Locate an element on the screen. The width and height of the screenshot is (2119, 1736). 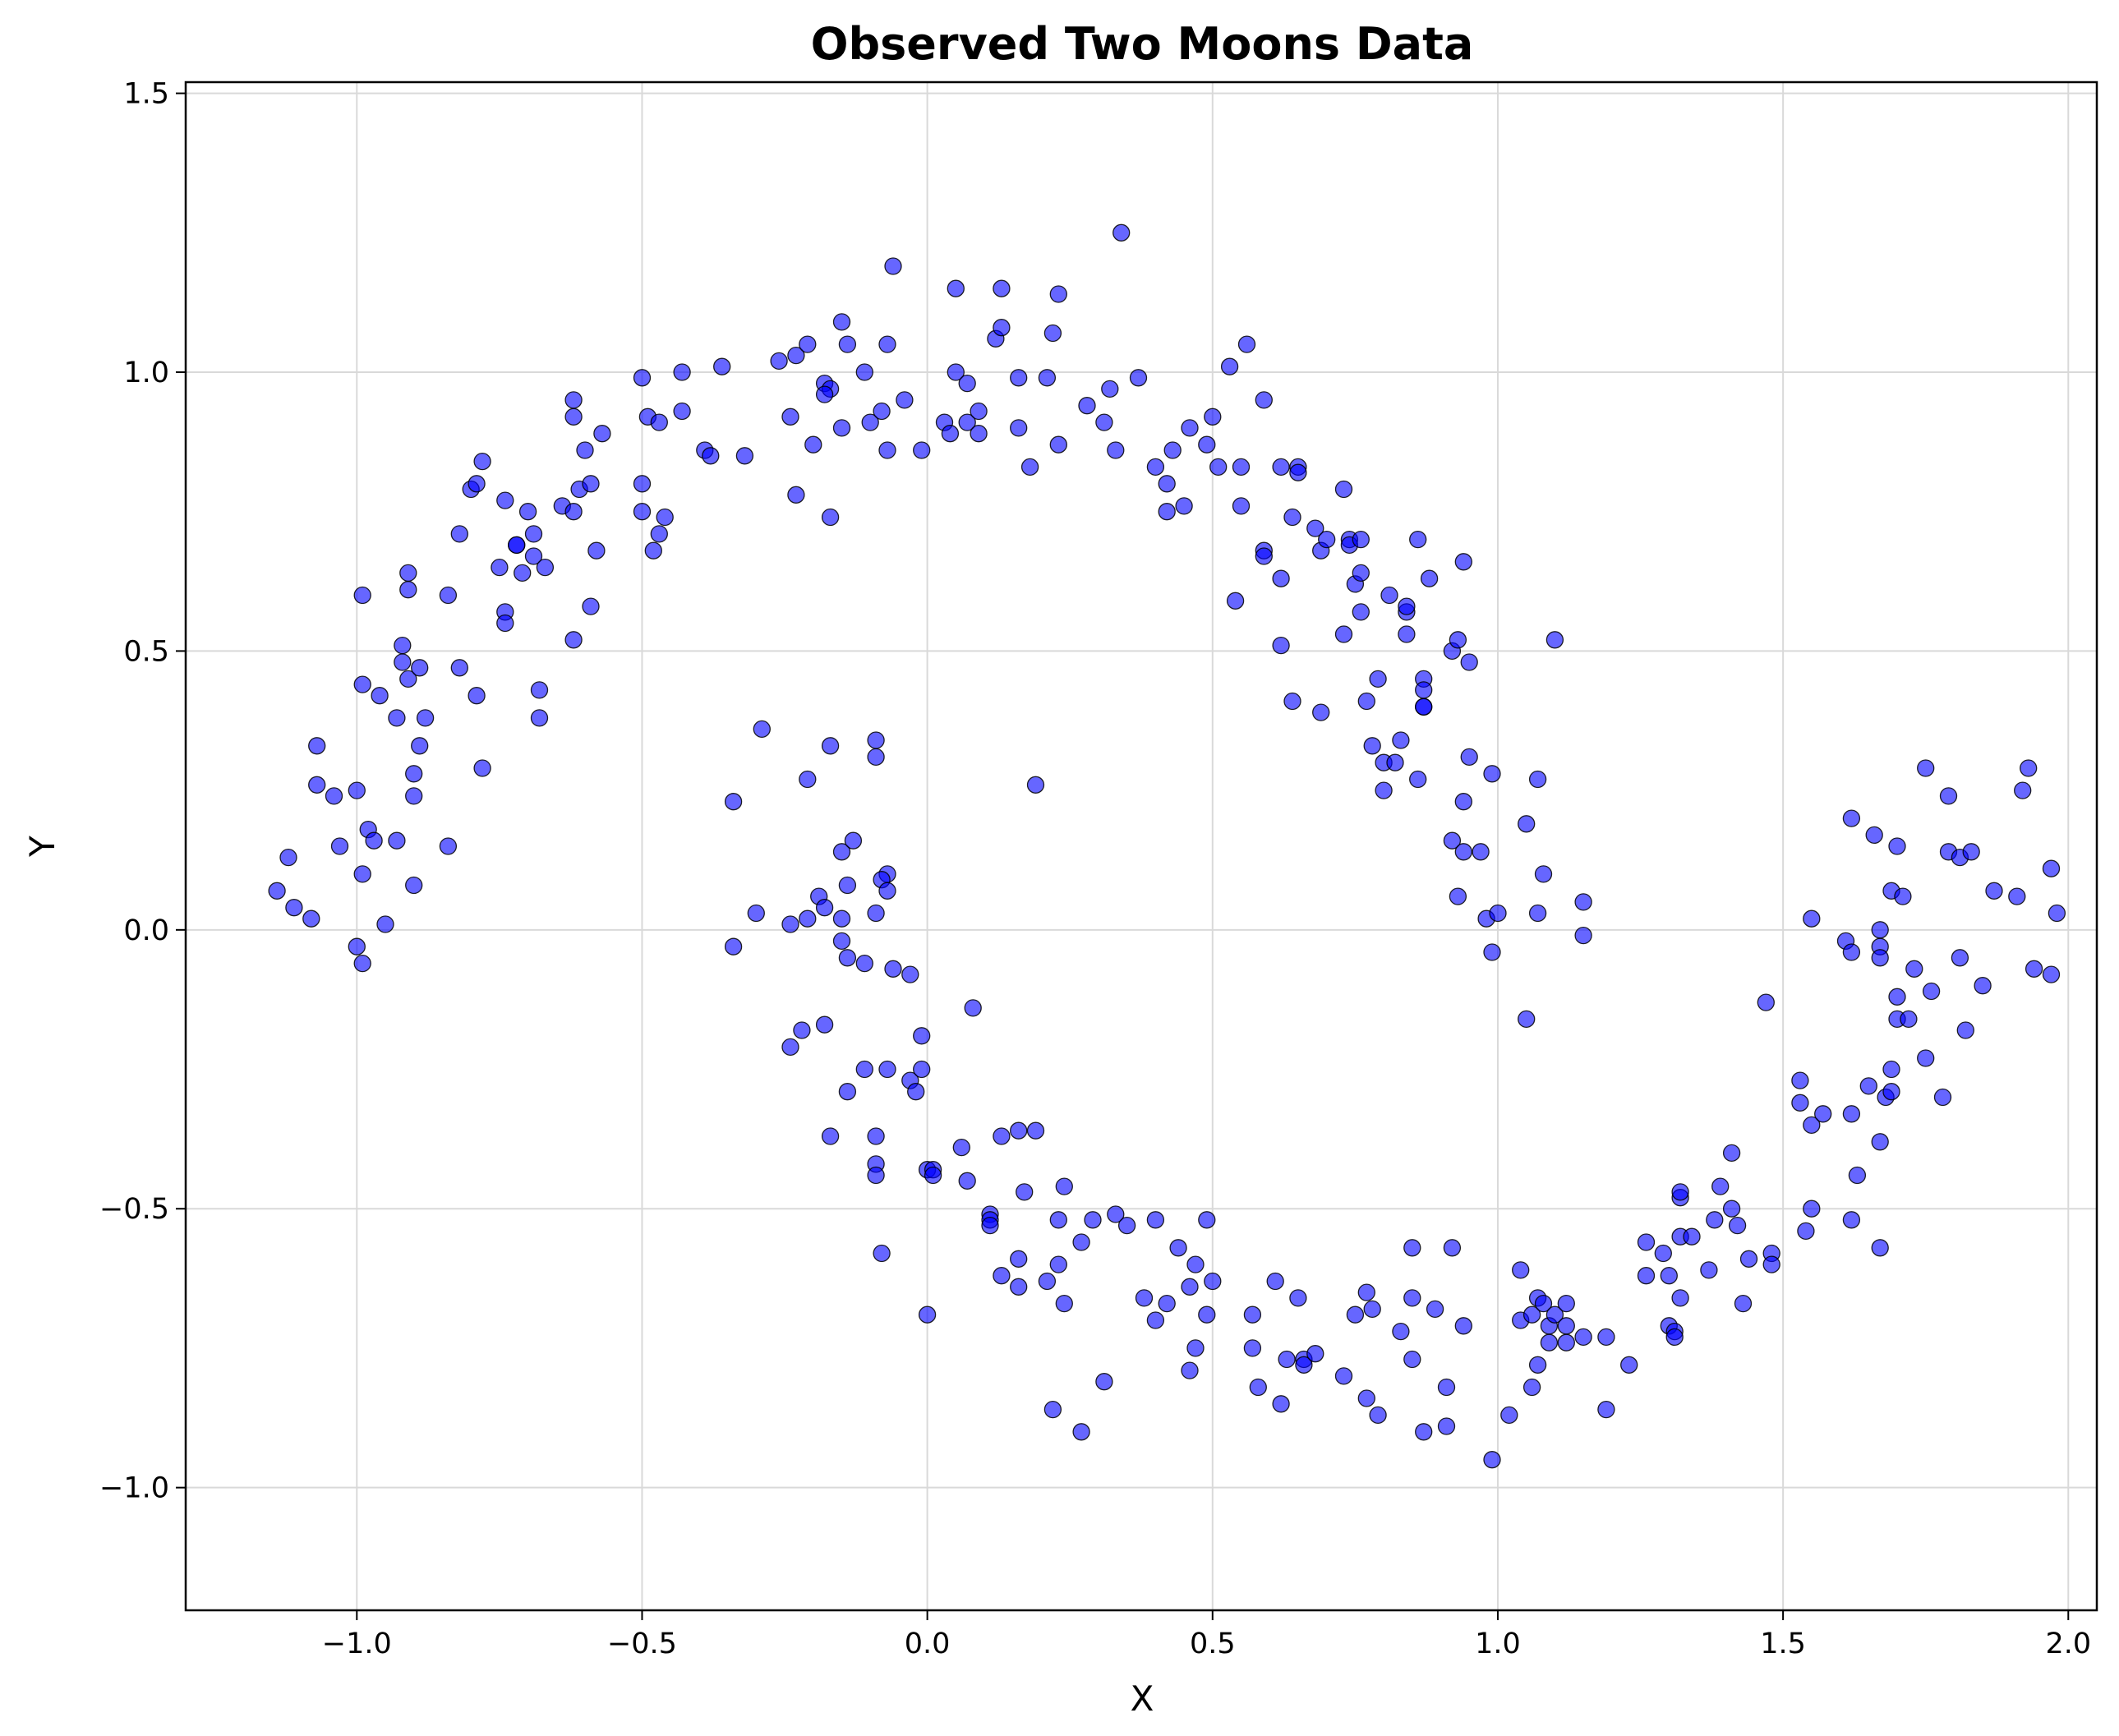
x-tick-label: 1.5 is located at coordinates (1783, 1644).